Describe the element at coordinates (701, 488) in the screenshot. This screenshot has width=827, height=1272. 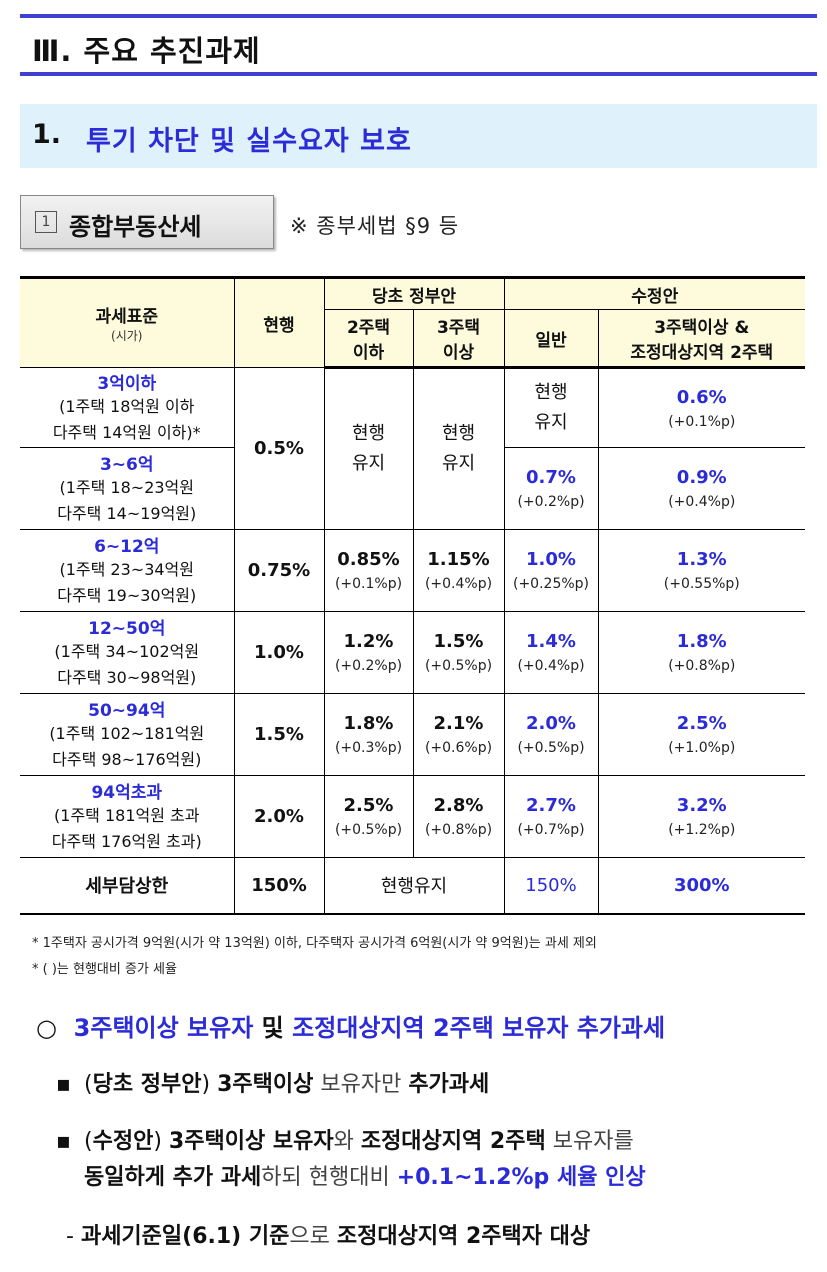
I see `cell-rev-special: 0.9% (+0.4%p)` at that location.